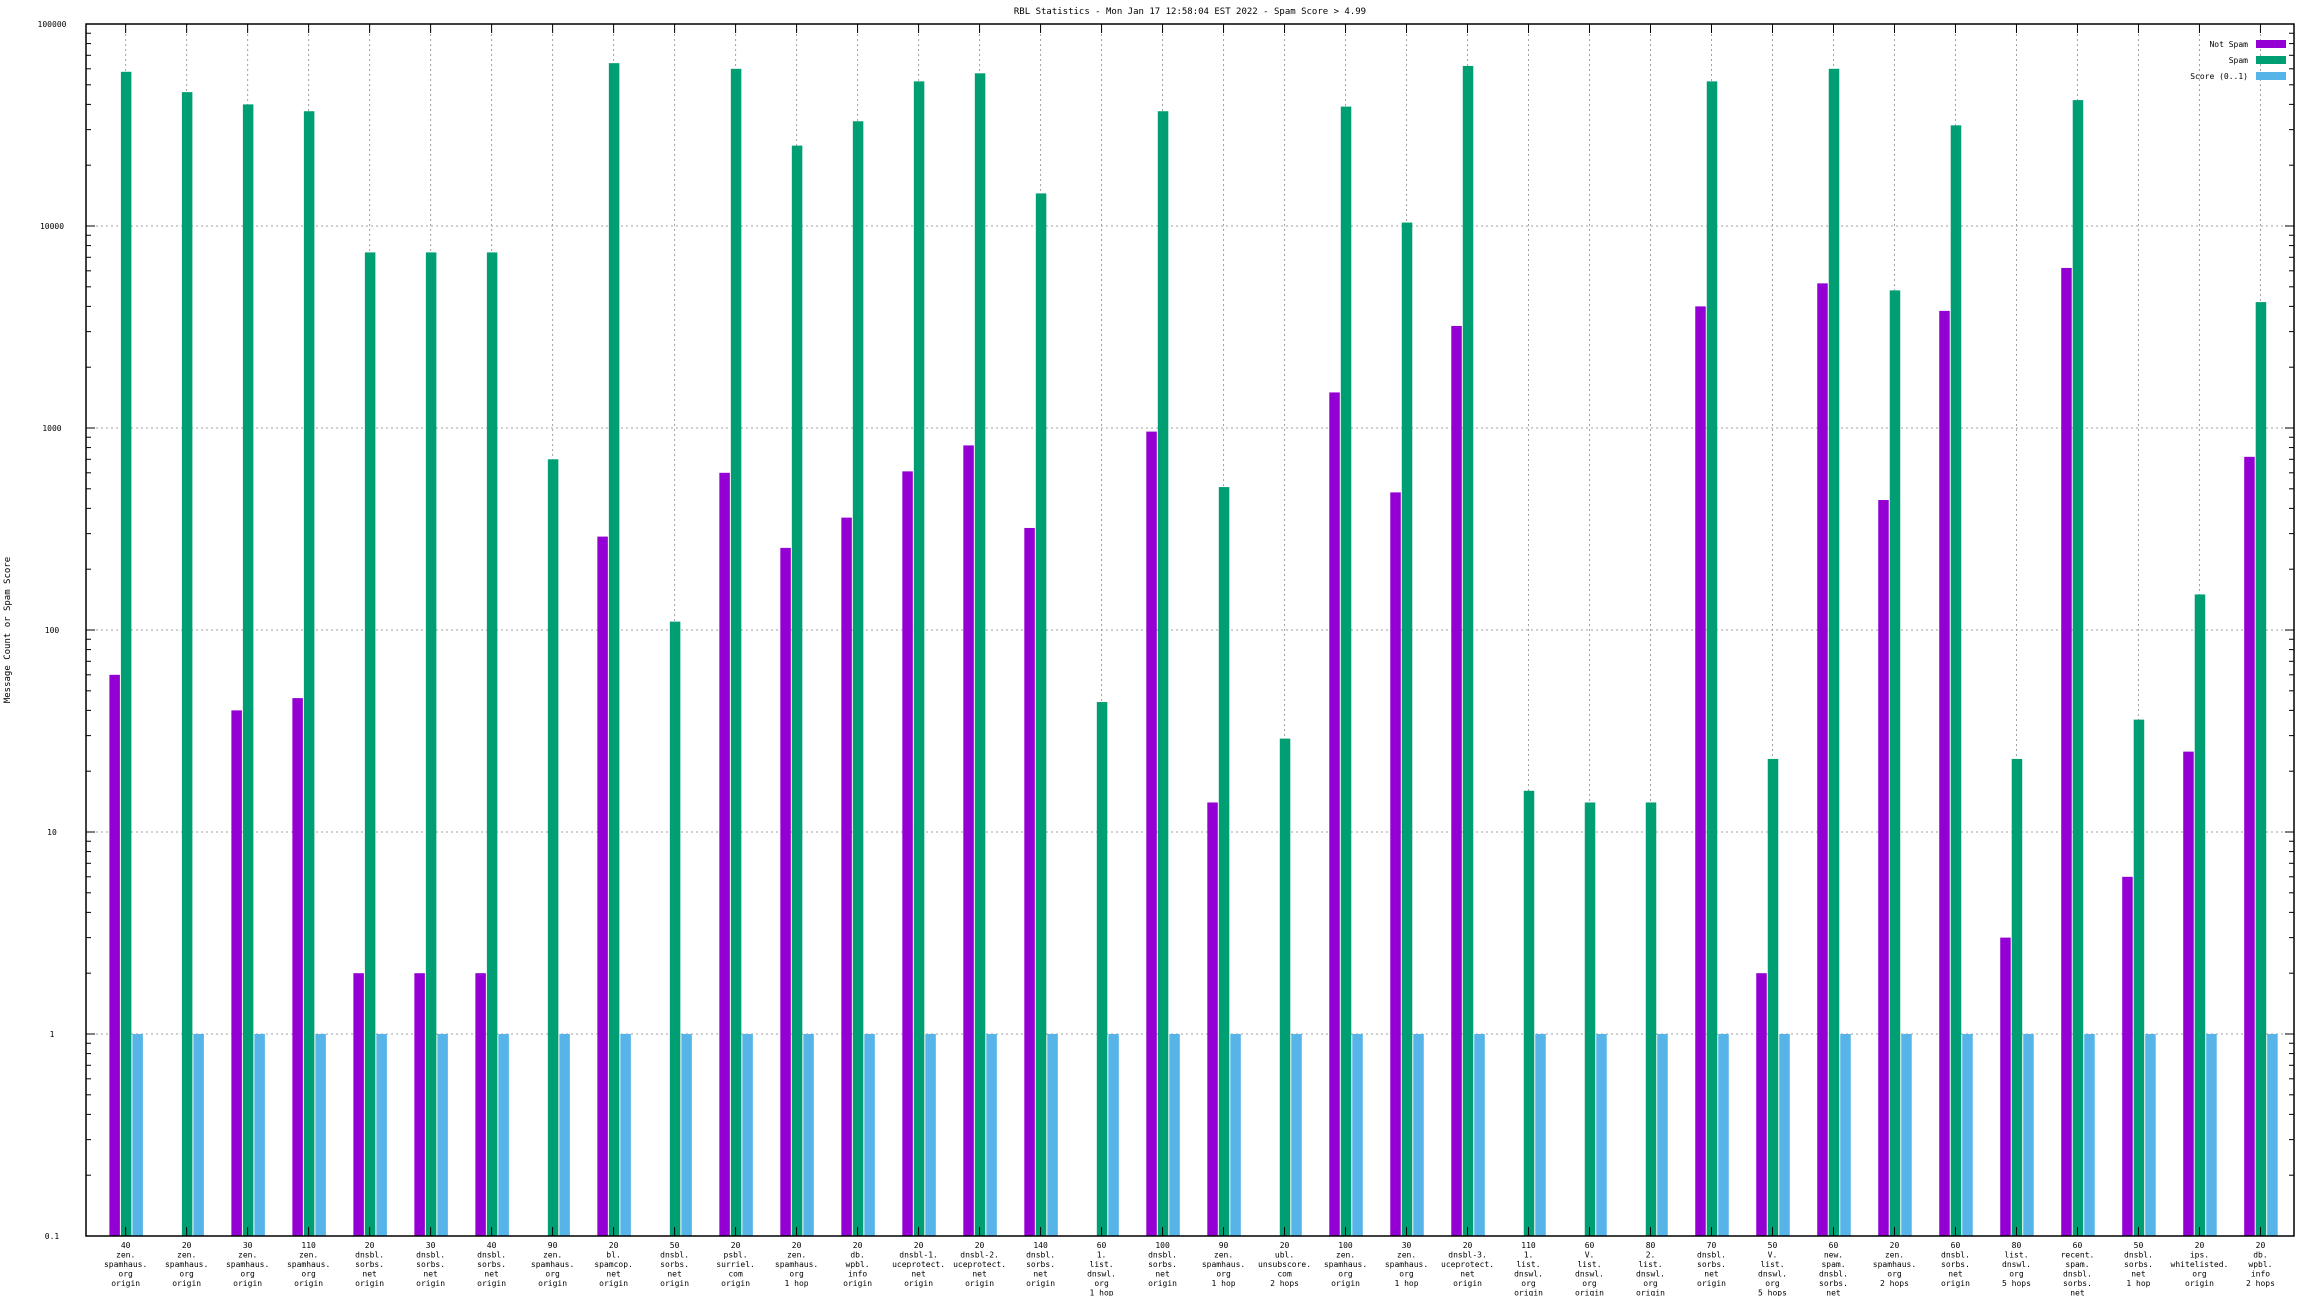 The width and height of the screenshot is (2304, 1296). Describe the element at coordinates (2260, 1274) in the screenshot. I see `x-tick-label-line: info` at that location.